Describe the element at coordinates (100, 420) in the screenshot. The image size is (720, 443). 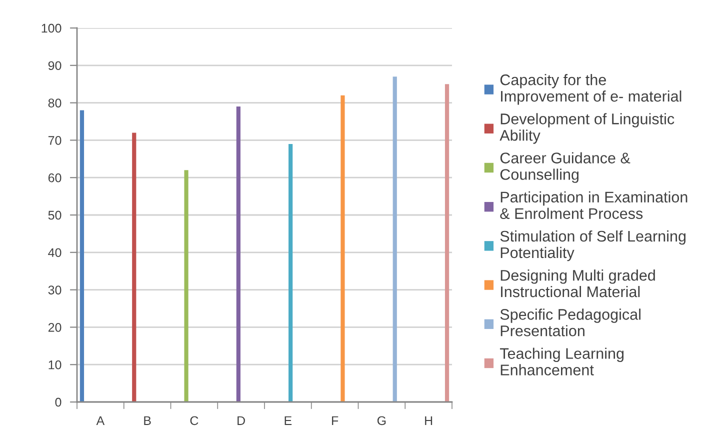
I see `x-tick-label: A` at that location.